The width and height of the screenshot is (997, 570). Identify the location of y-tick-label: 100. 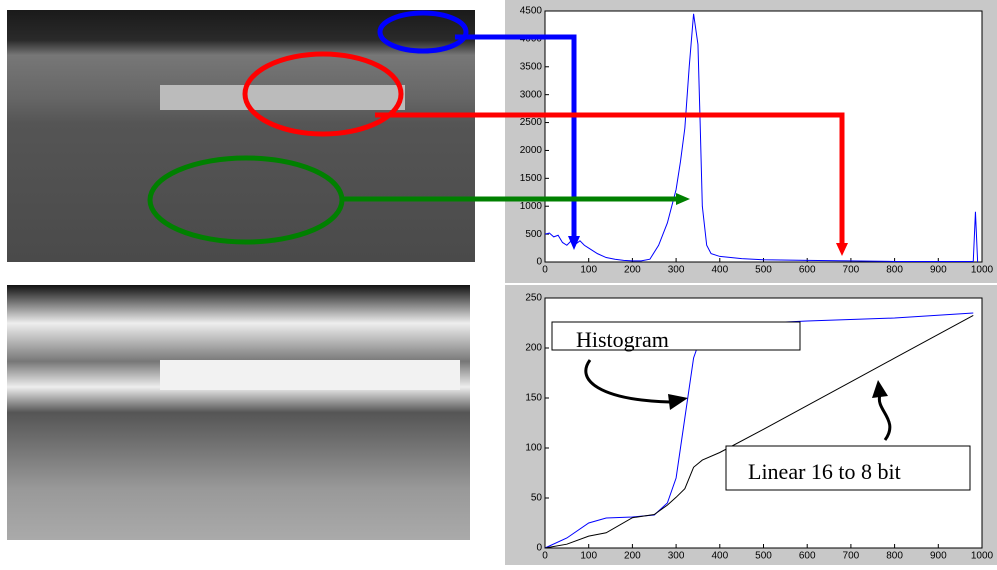
(533, 448).